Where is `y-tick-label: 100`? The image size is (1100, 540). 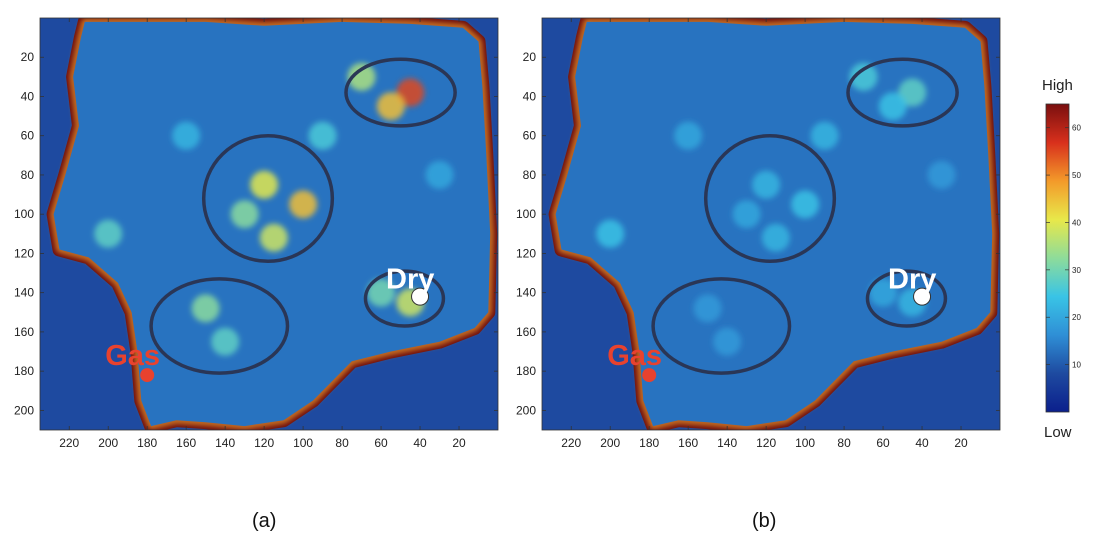
y-tick-label: 100 is located at coordinates (24, 214).